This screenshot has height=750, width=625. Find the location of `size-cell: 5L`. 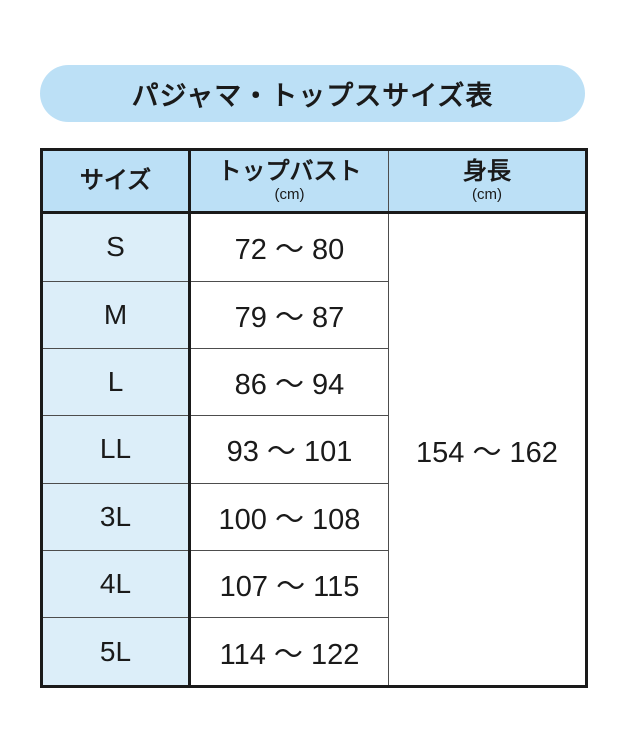

size-cell: 5L is located at coordinates (116, 652).